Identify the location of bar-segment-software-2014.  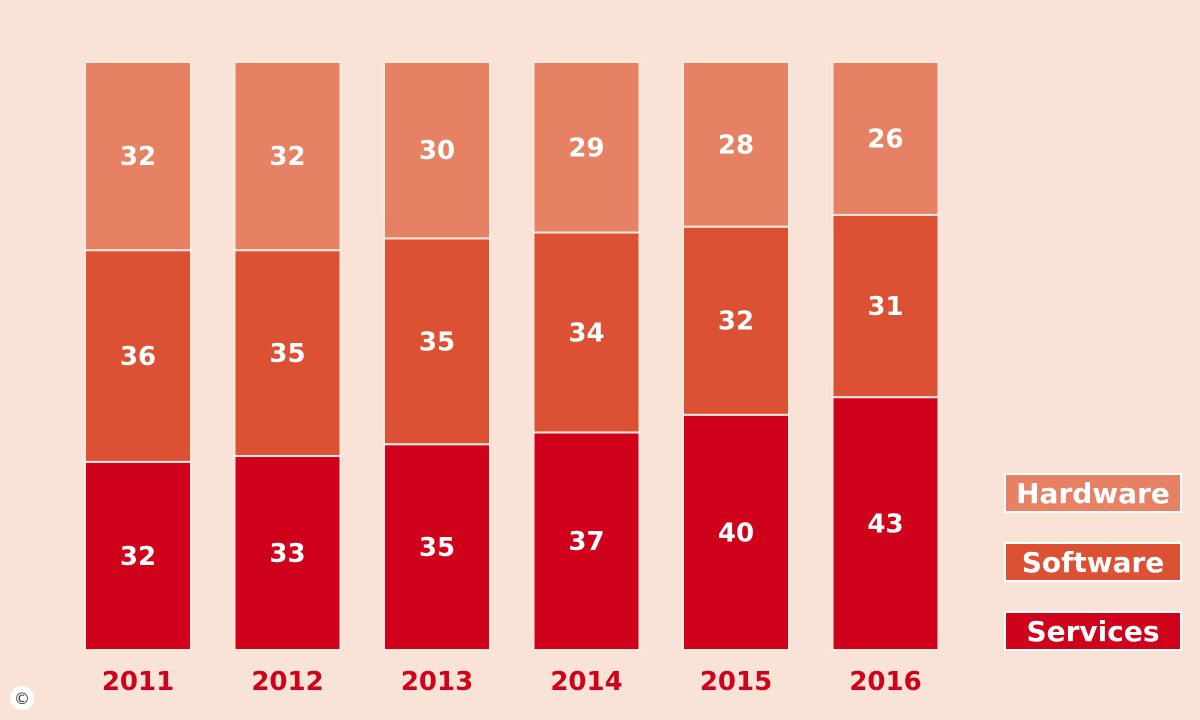
(586, 332).